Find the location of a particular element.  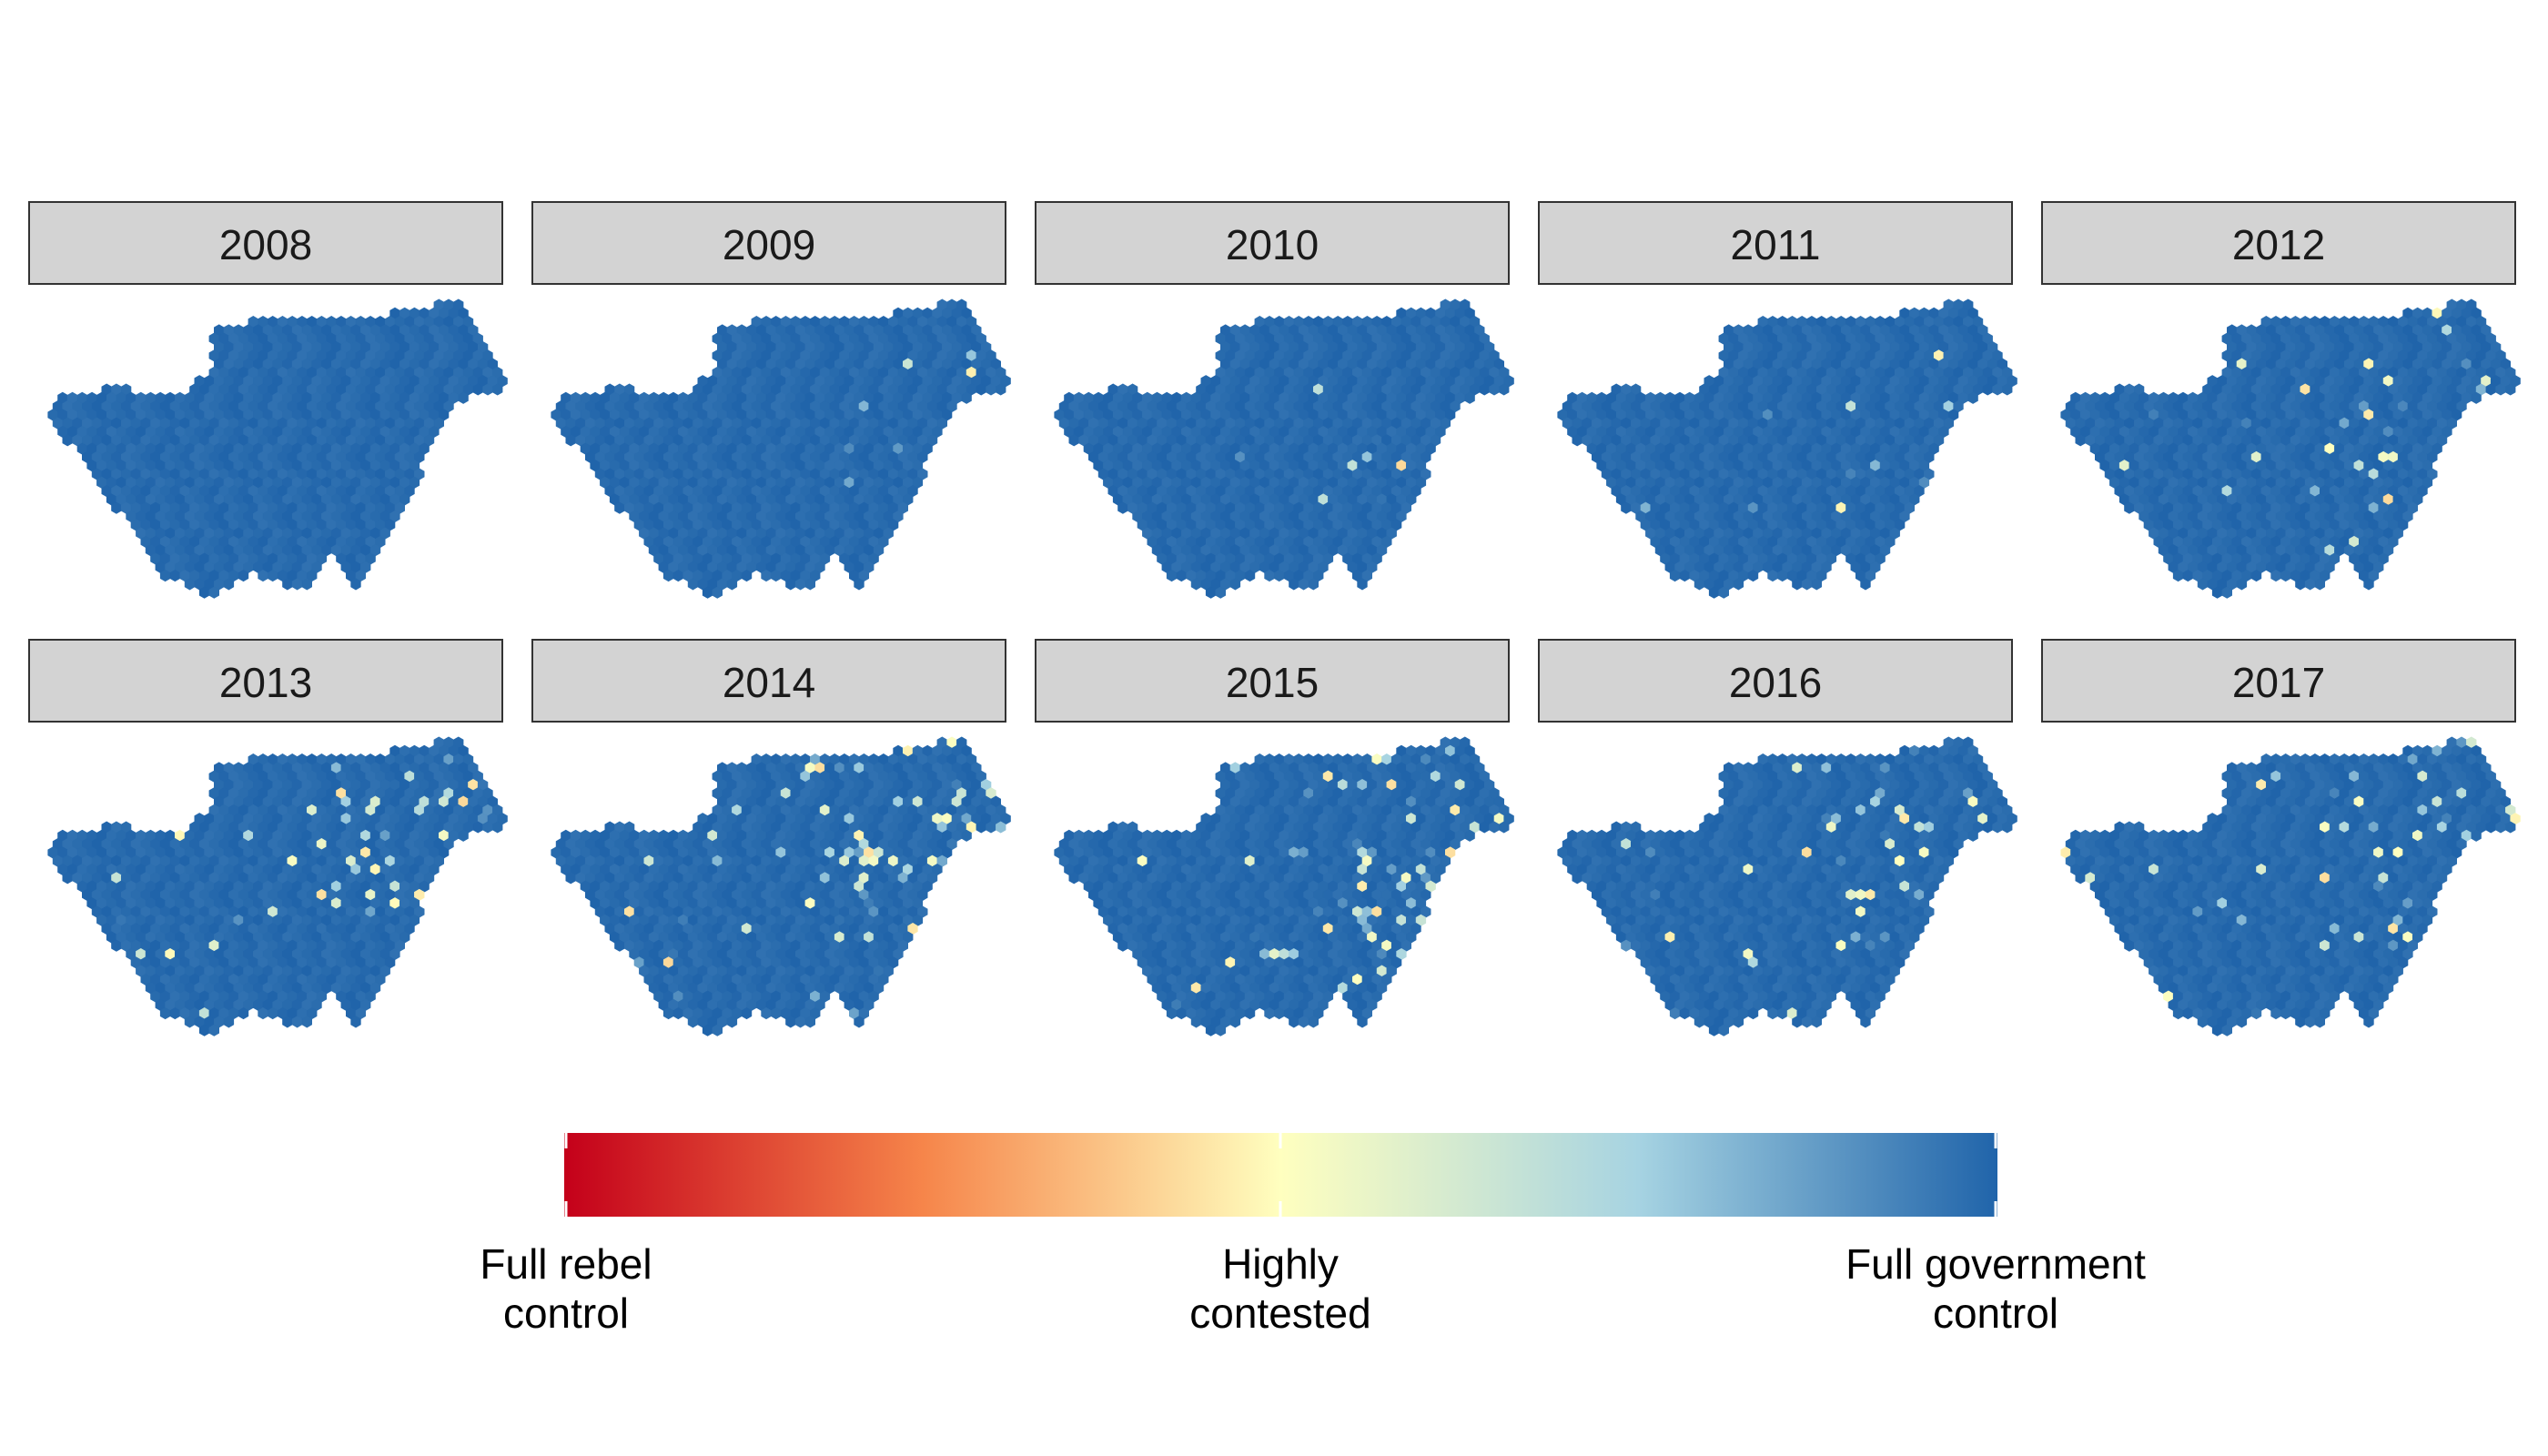

facet-panel-2012: 2012 is located at coordinates (2281, 400).